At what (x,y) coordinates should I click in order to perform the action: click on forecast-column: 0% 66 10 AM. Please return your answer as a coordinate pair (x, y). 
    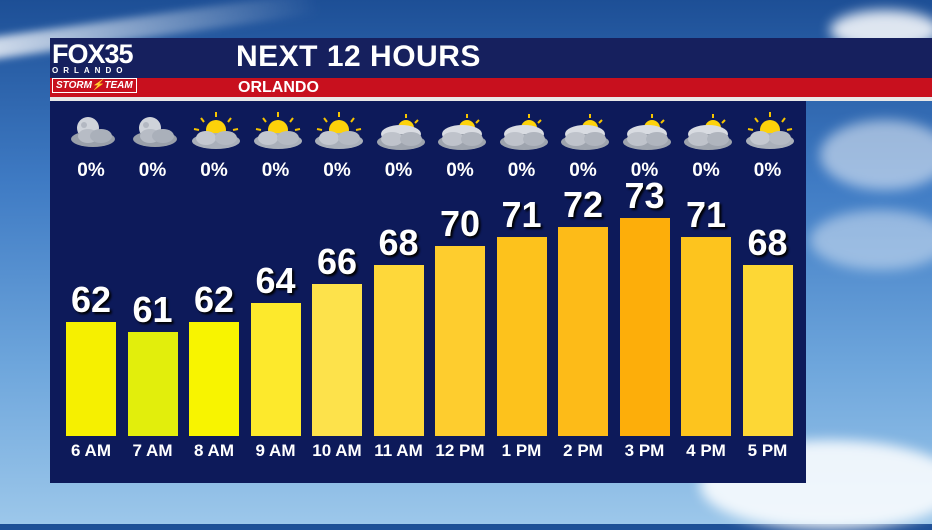
    Looking at the image, I should click on (337, 290).